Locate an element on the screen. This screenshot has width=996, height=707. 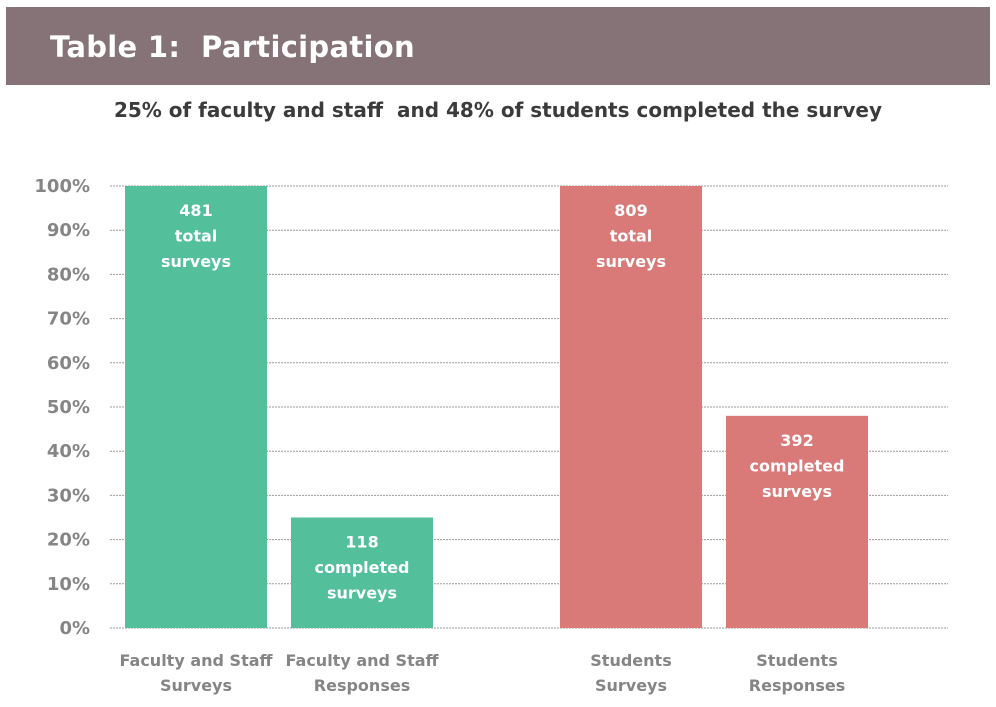
y-tick-label: 80% is located at coordinates (68, 274).